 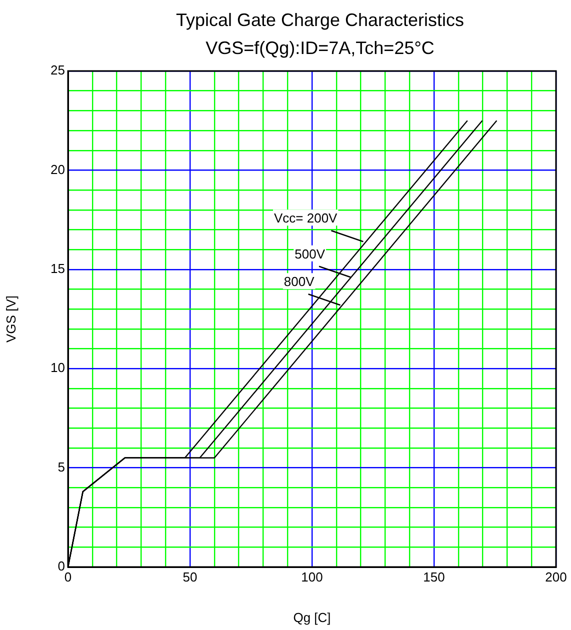 I want to click on y-tick-label: 5, so click(x=61, y=466).